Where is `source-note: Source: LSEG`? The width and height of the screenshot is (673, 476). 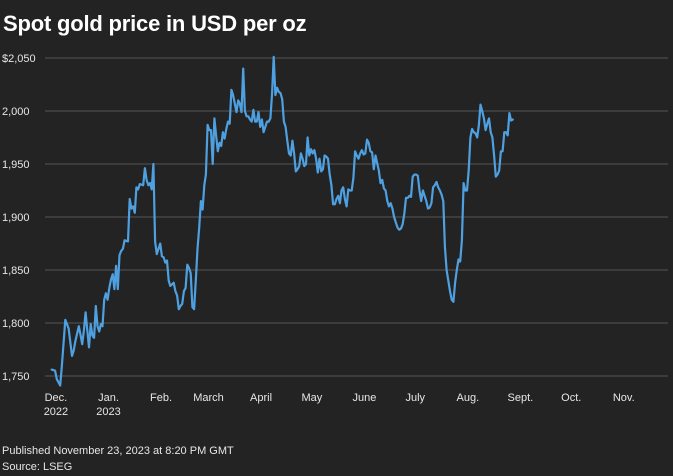 source-note: Source: LSEG is located at coordinates (37, 467).